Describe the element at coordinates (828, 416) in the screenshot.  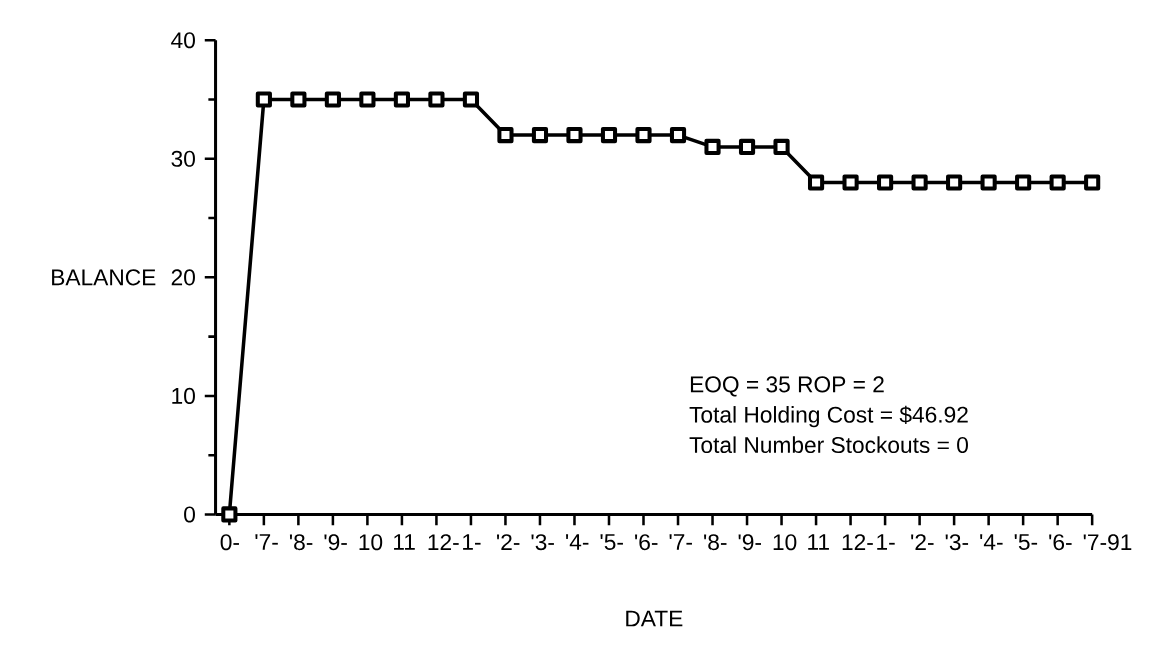
I see `annotation: Total Holding Cost = $46.92` at that location.